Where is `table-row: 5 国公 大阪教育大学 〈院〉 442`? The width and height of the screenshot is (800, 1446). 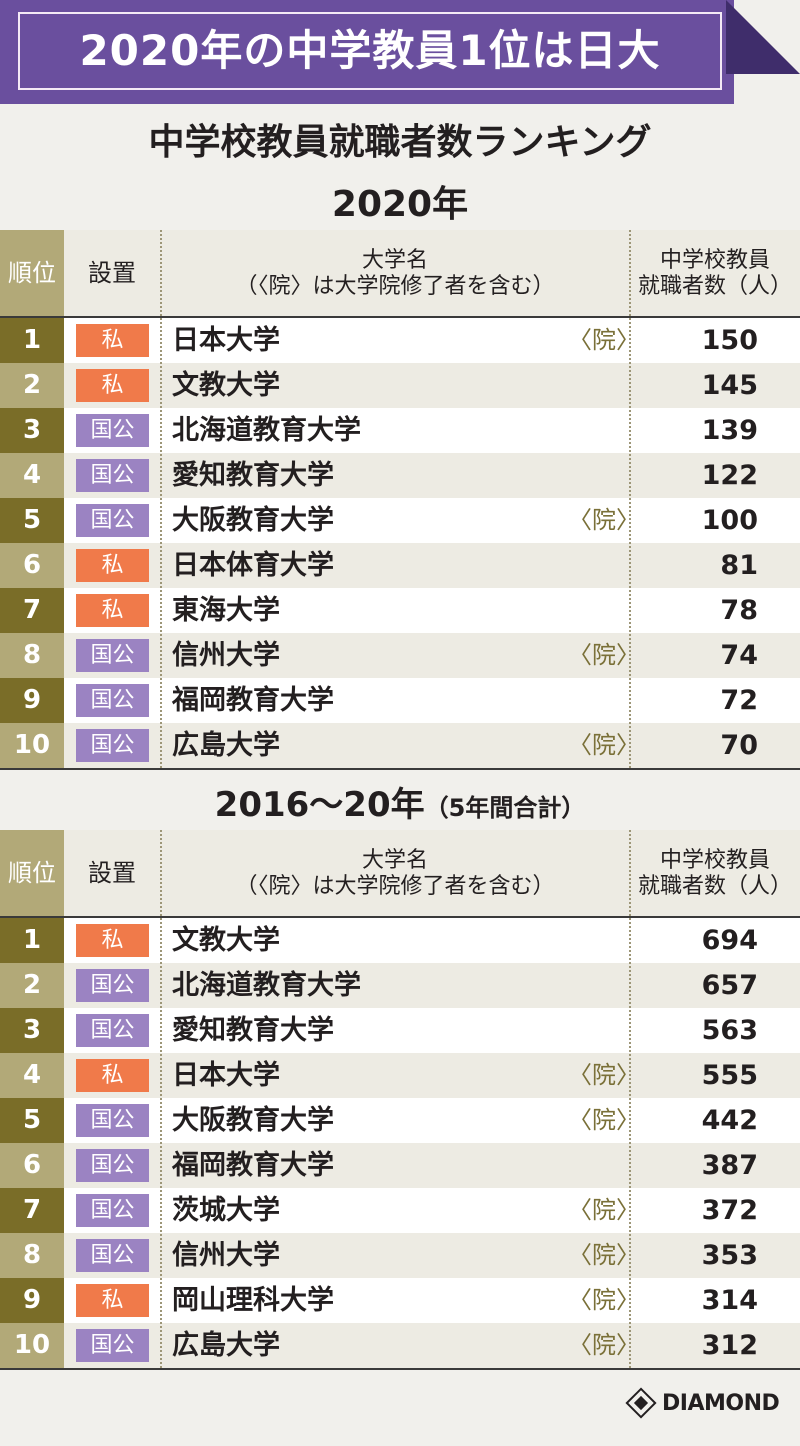
table-row: 5 国公 大阪教育大学 〈院〉 442 is located at coordinates (400, 1120).